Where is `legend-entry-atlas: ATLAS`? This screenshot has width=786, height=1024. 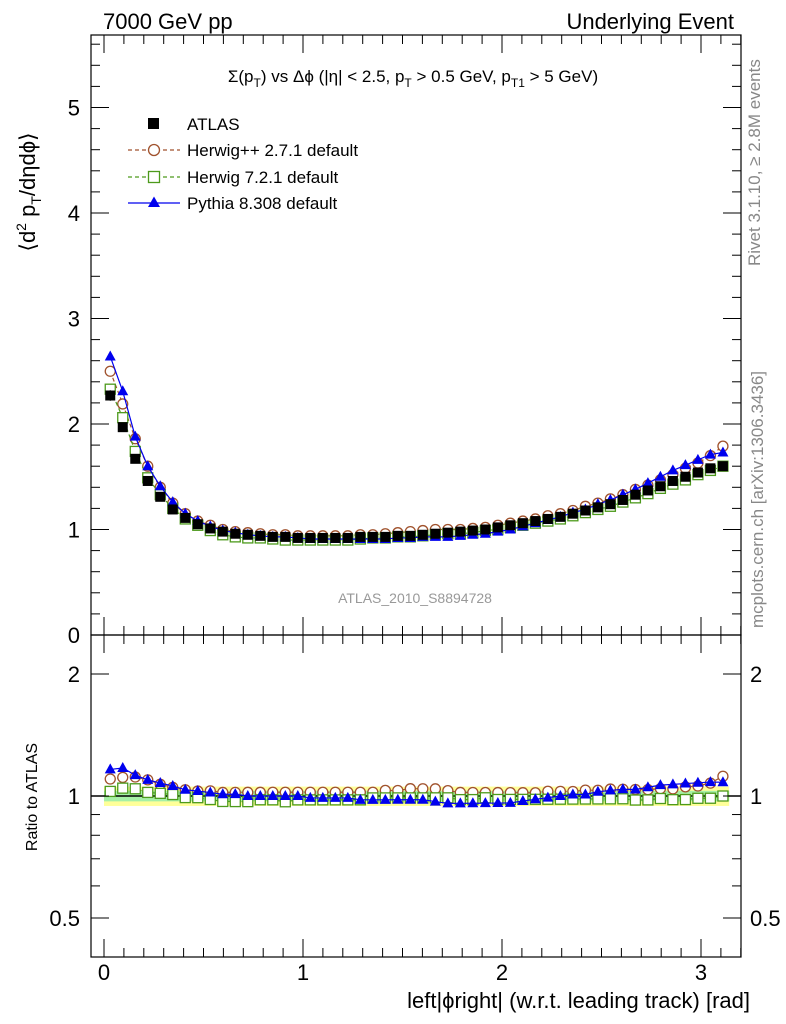
legend-entry-atlas: ATLAS is located at coordinates (194, 124).